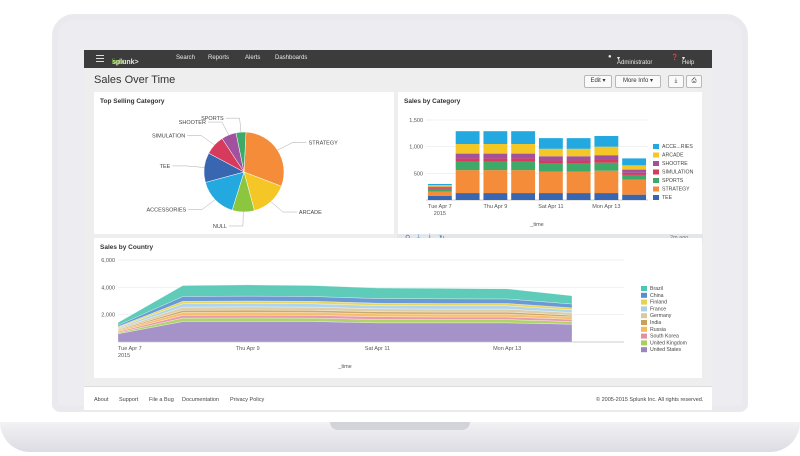 This screenshot has width=800, height=456. I want to click on footer-link-file-bug: File a Bug, so click(161, 400).